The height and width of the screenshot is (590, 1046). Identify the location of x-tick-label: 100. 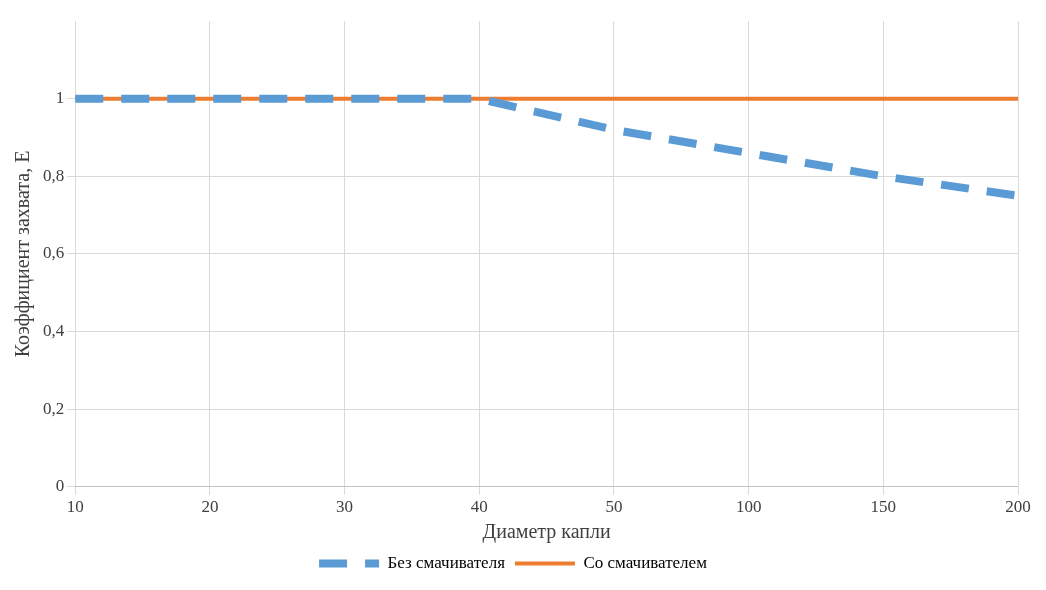
(748, 507).